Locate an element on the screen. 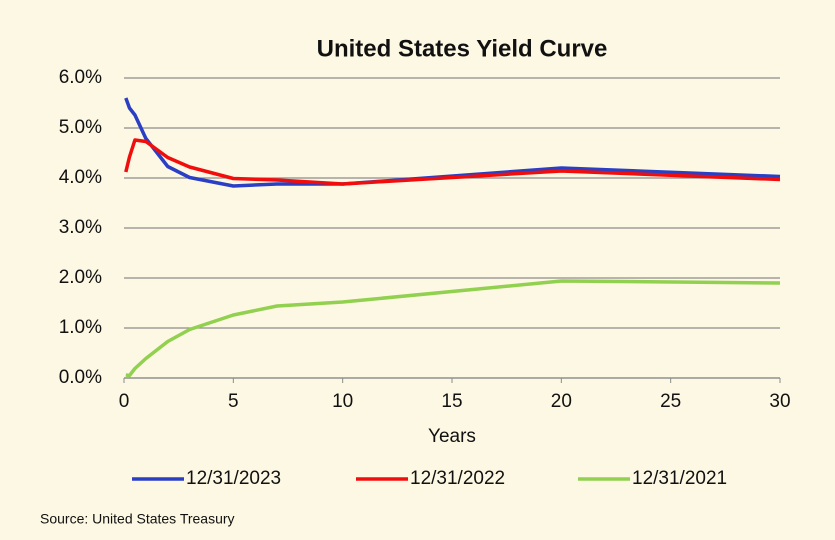 The image size is (835, 540). x-tick-label: 5 is located at coordinates (233, 401).